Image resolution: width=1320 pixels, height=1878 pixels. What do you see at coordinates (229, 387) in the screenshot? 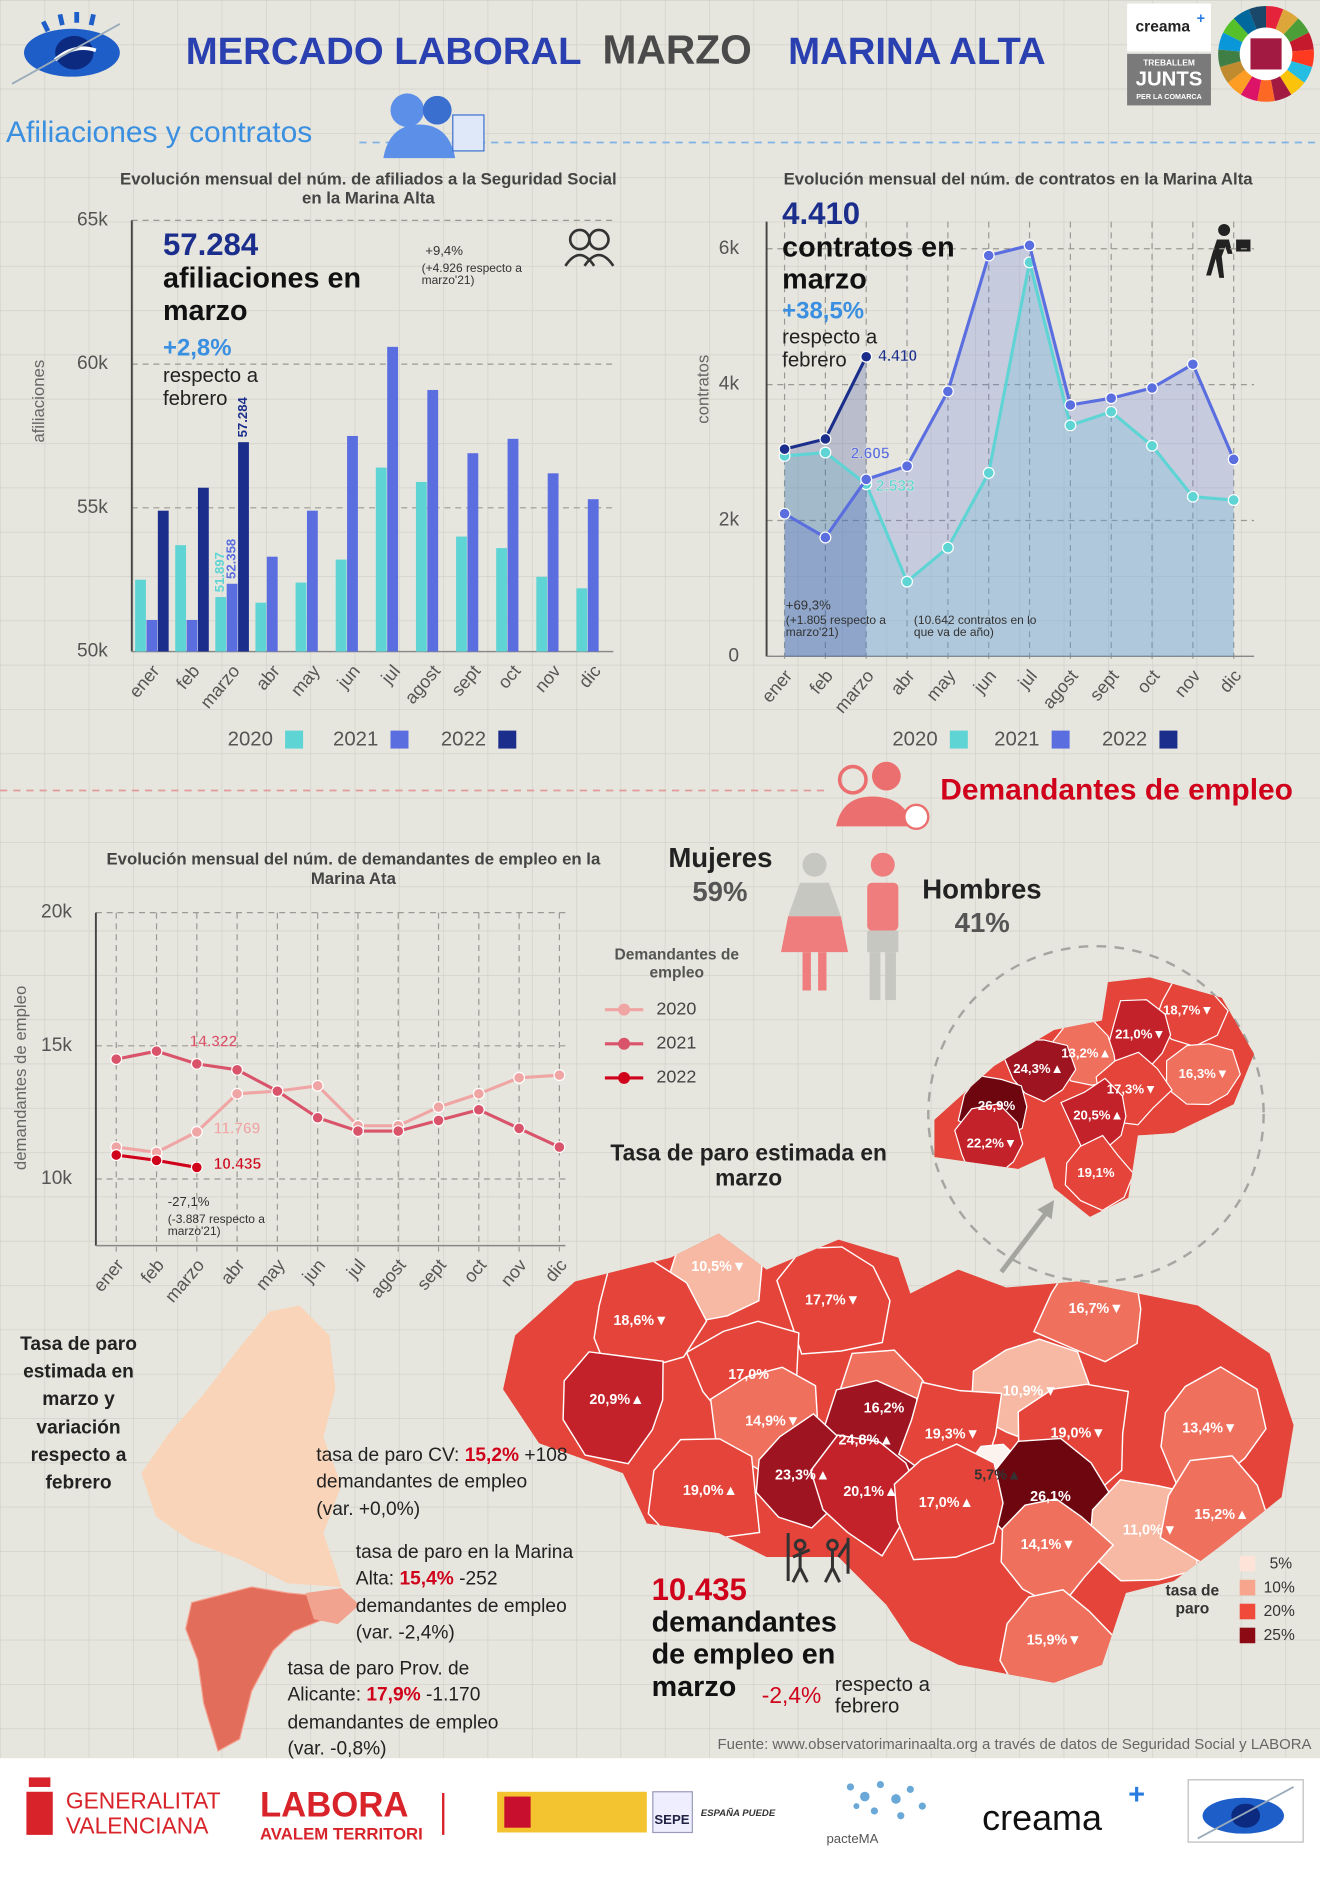
I see `annotation: respecto a febrero` at bounding box center [229, 387].